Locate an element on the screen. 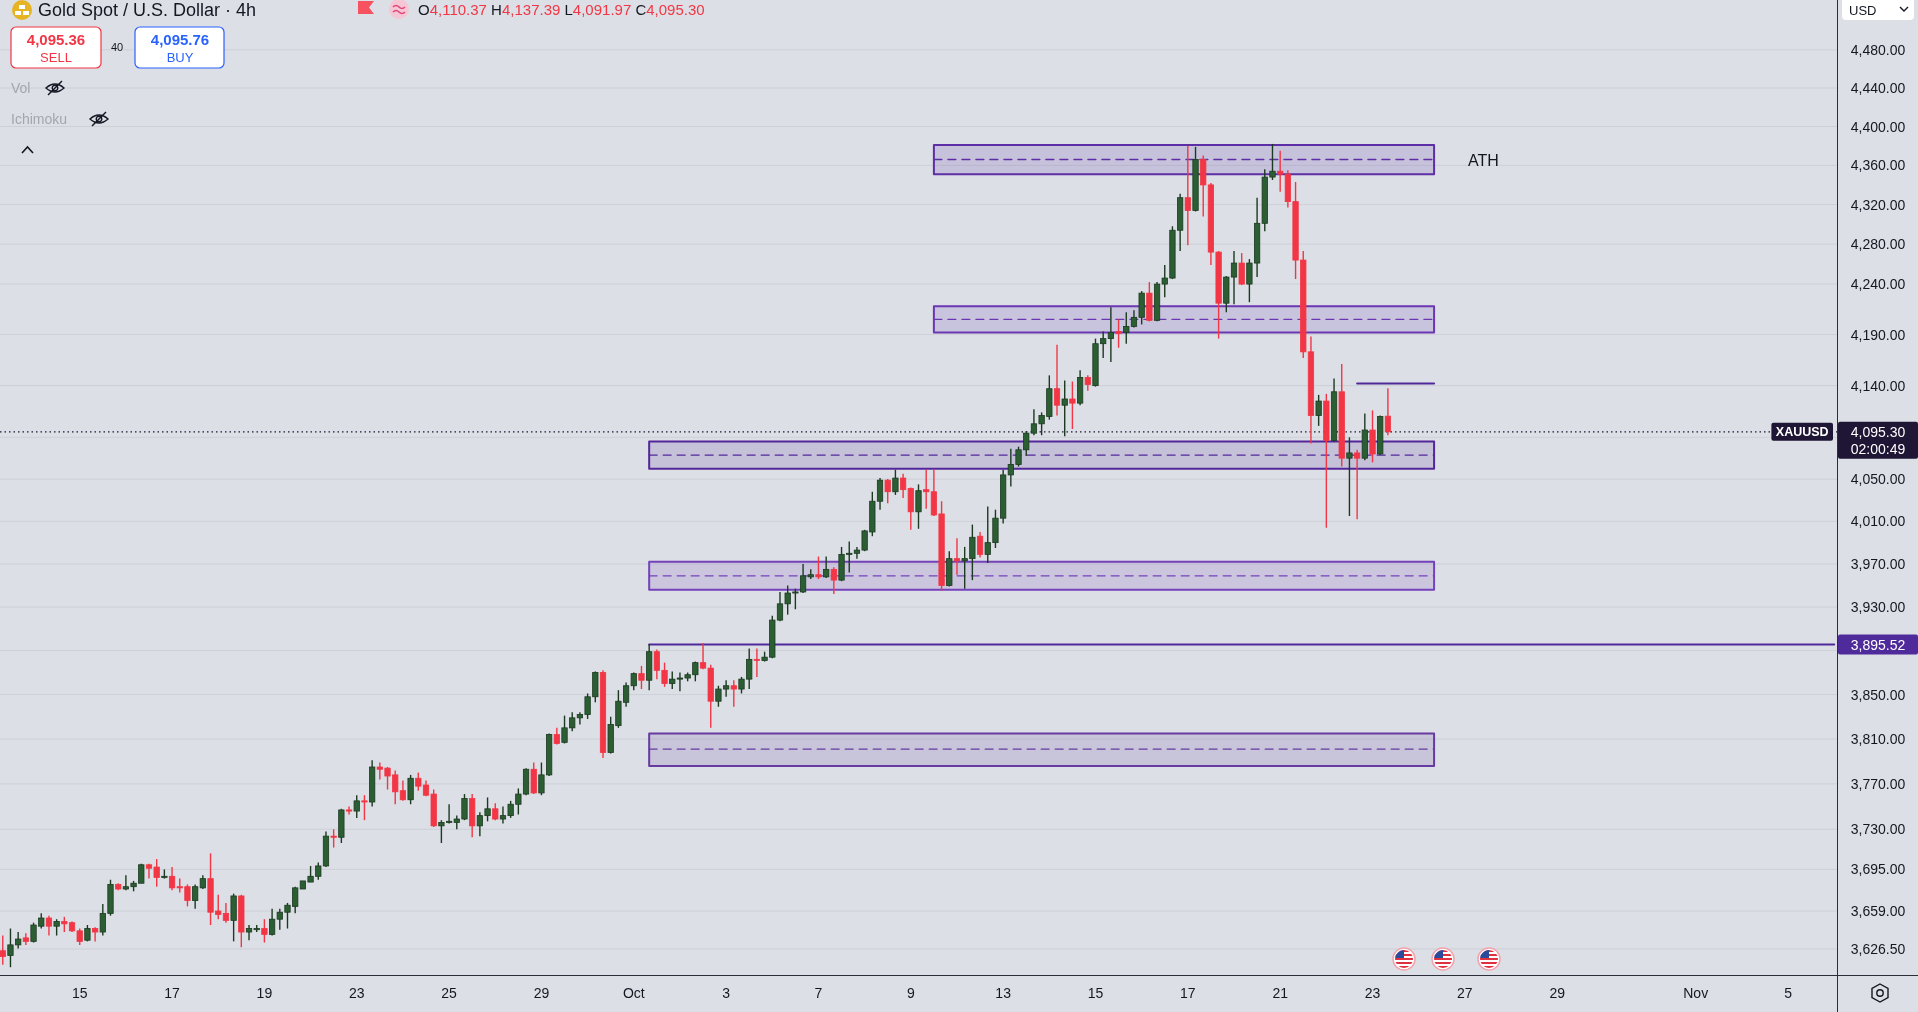 The image size is (1918, 1012). annotation: Vol is located at coordinates (21, 88).